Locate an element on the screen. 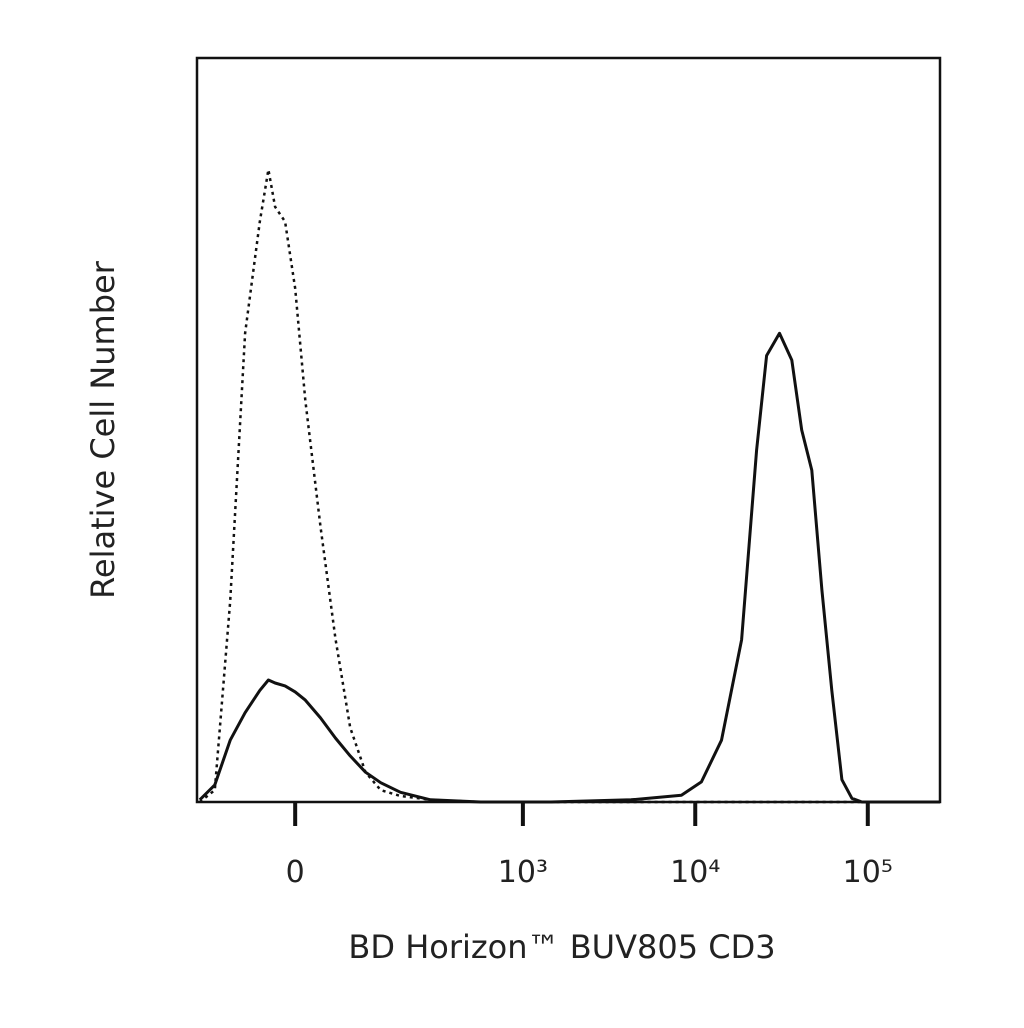  y-axis-label: Relative Cell Number is located at coordinates (103, 429).